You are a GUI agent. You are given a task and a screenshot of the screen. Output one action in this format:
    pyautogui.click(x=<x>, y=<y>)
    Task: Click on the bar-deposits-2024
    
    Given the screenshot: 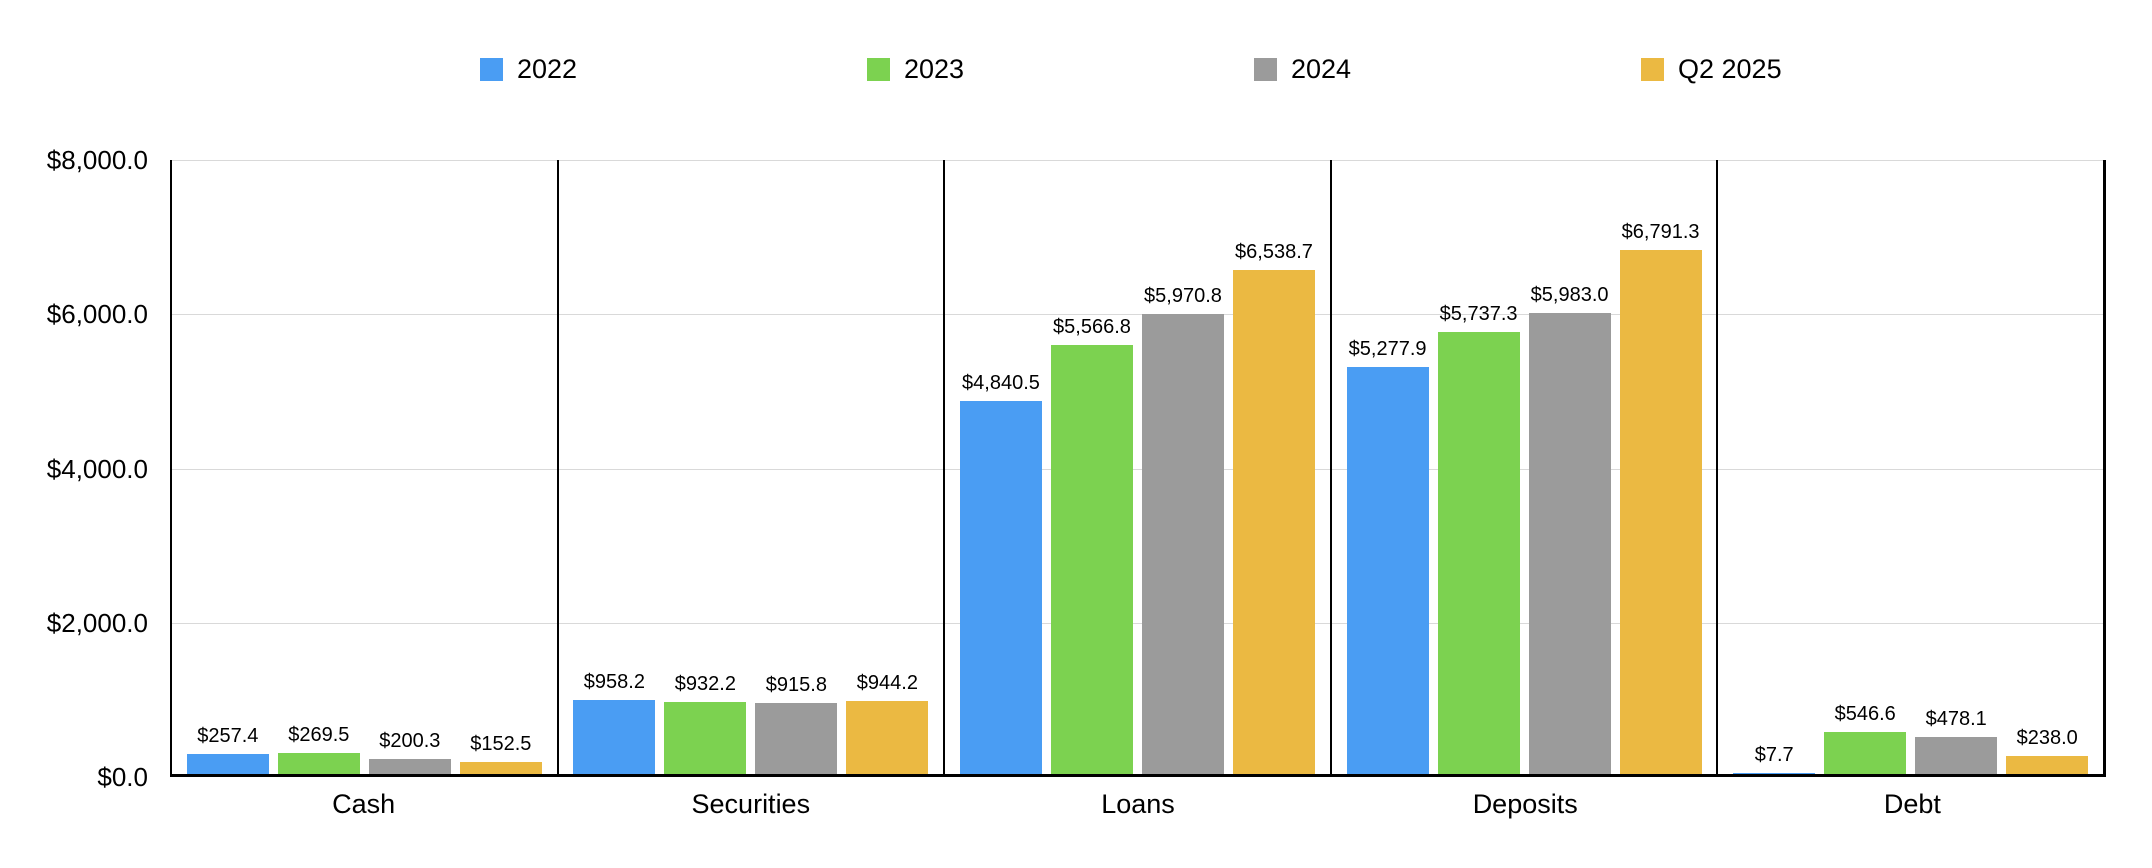 What is the action you would take?
    pyautogui.click(x=1569, y=543)
    